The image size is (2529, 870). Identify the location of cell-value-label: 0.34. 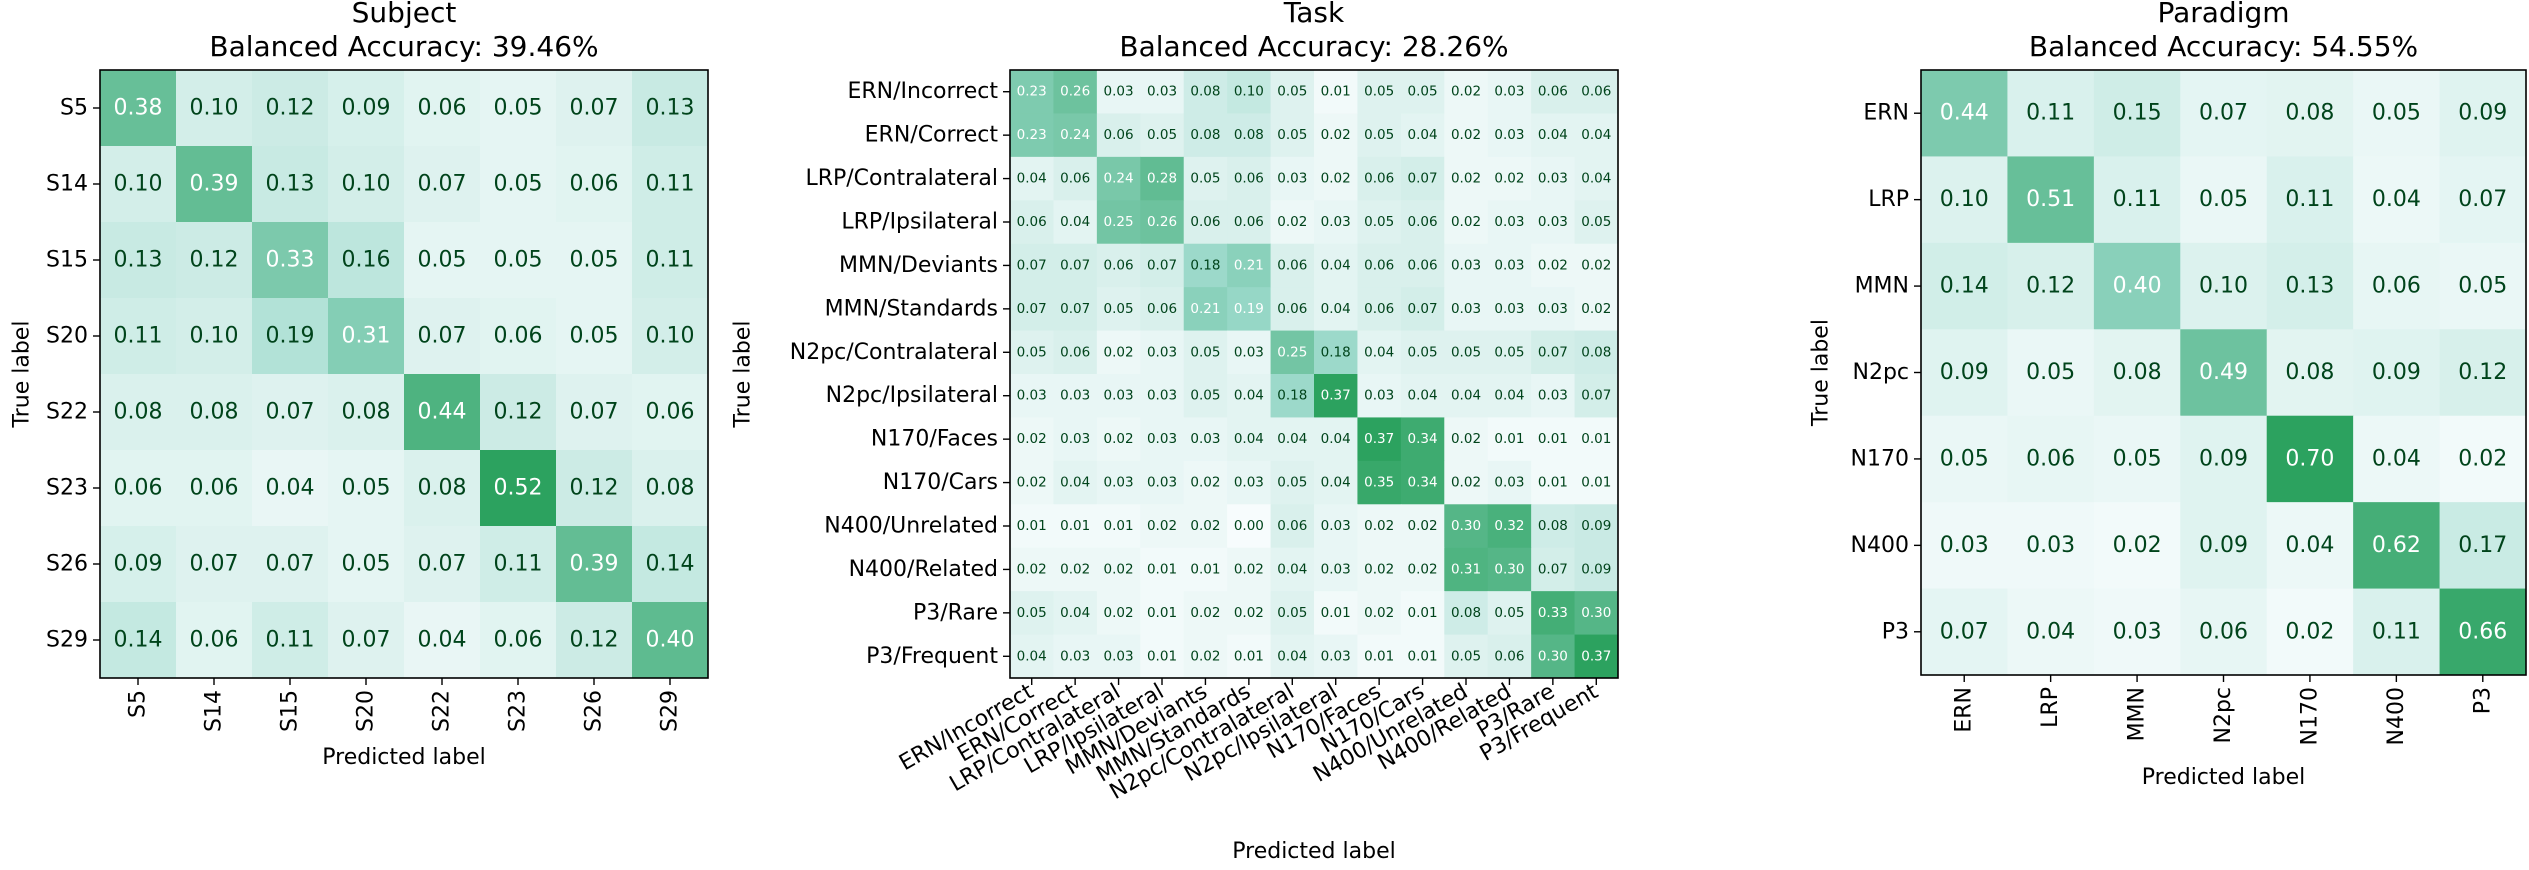
(1423, 483).